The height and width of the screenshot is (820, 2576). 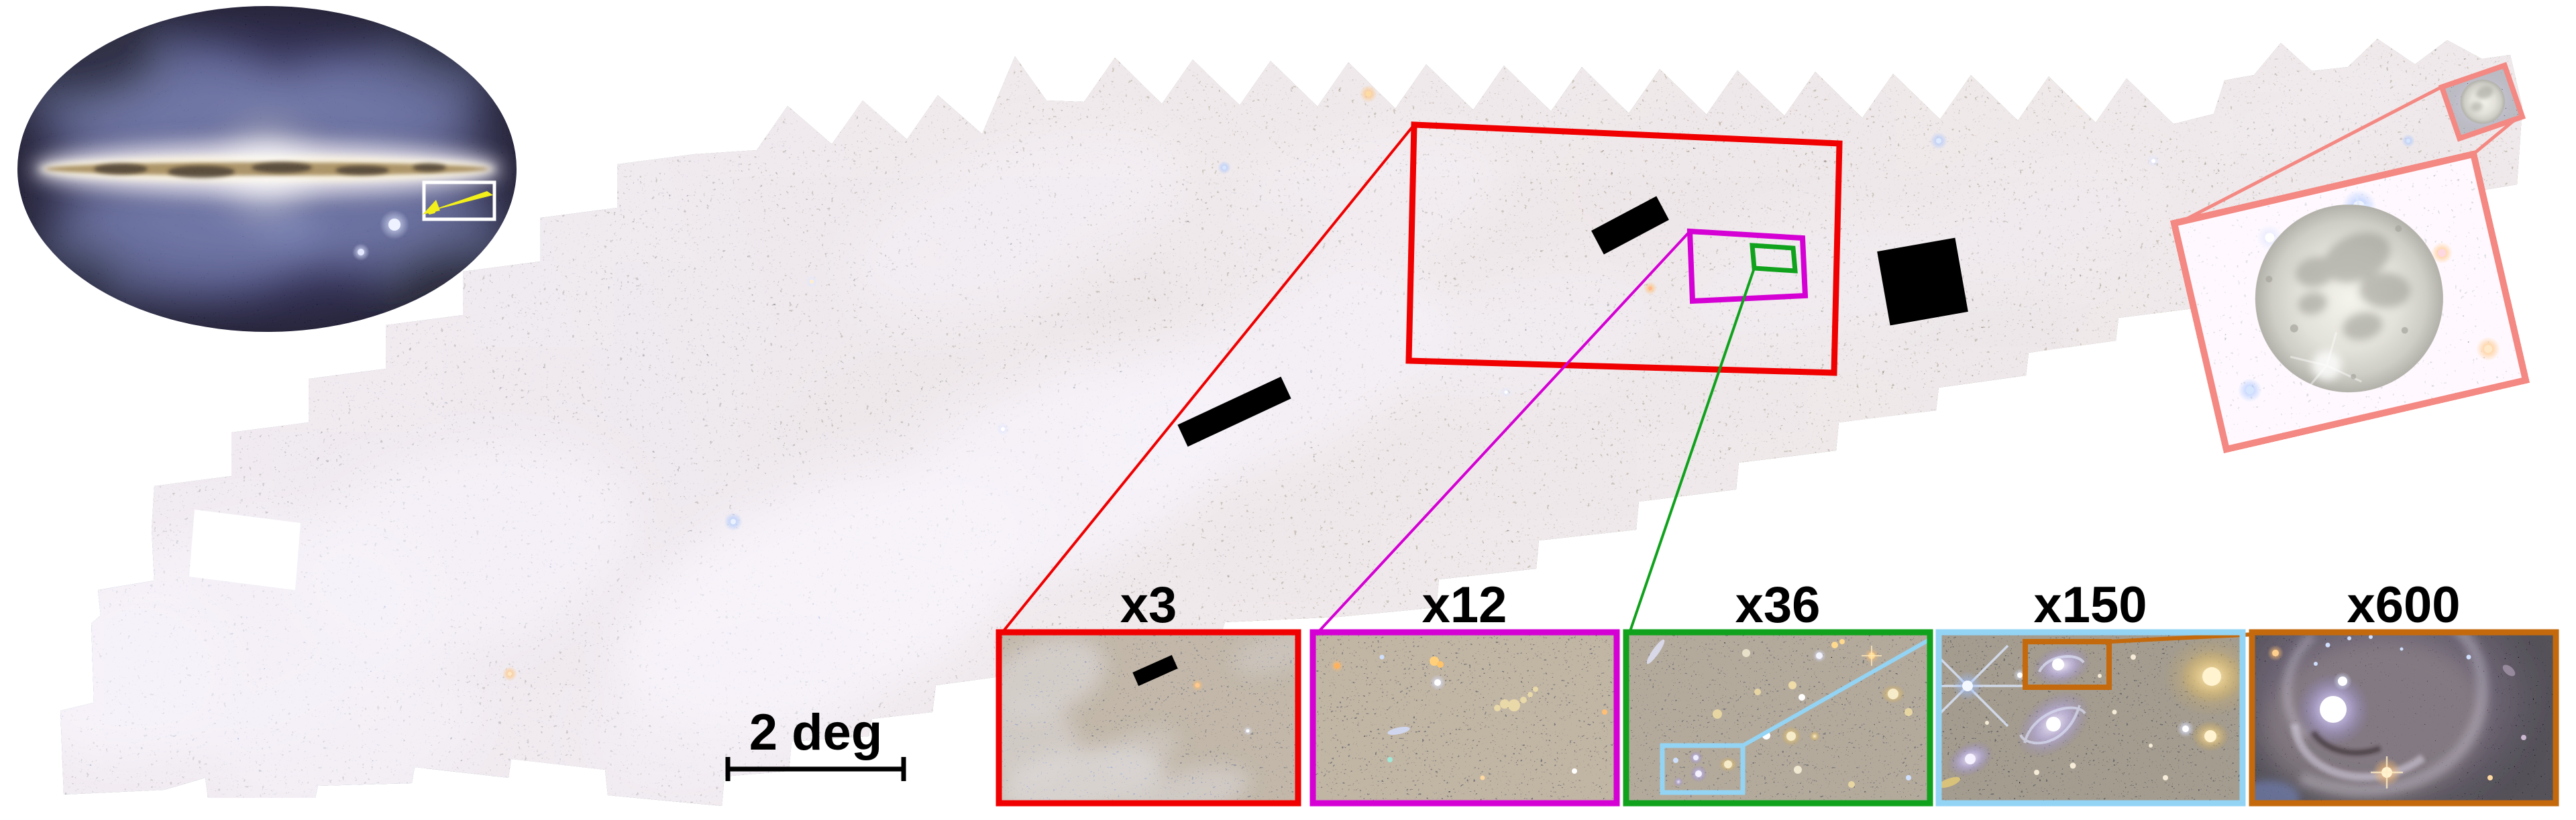 I want to click on zoom-connector-line-red, so click(x=1207, y=379).